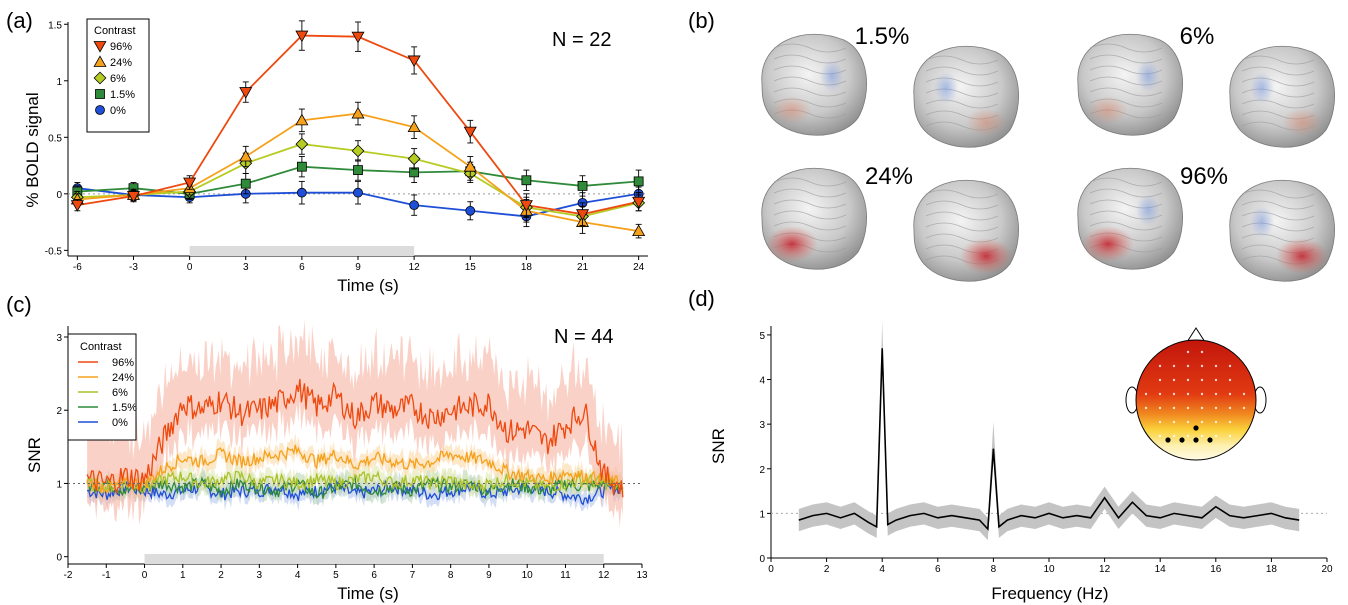 The height and width of the screenshot is (605, 1348). I want to click on panel-a-y-tick-label: -0.5, so click(54, 251).